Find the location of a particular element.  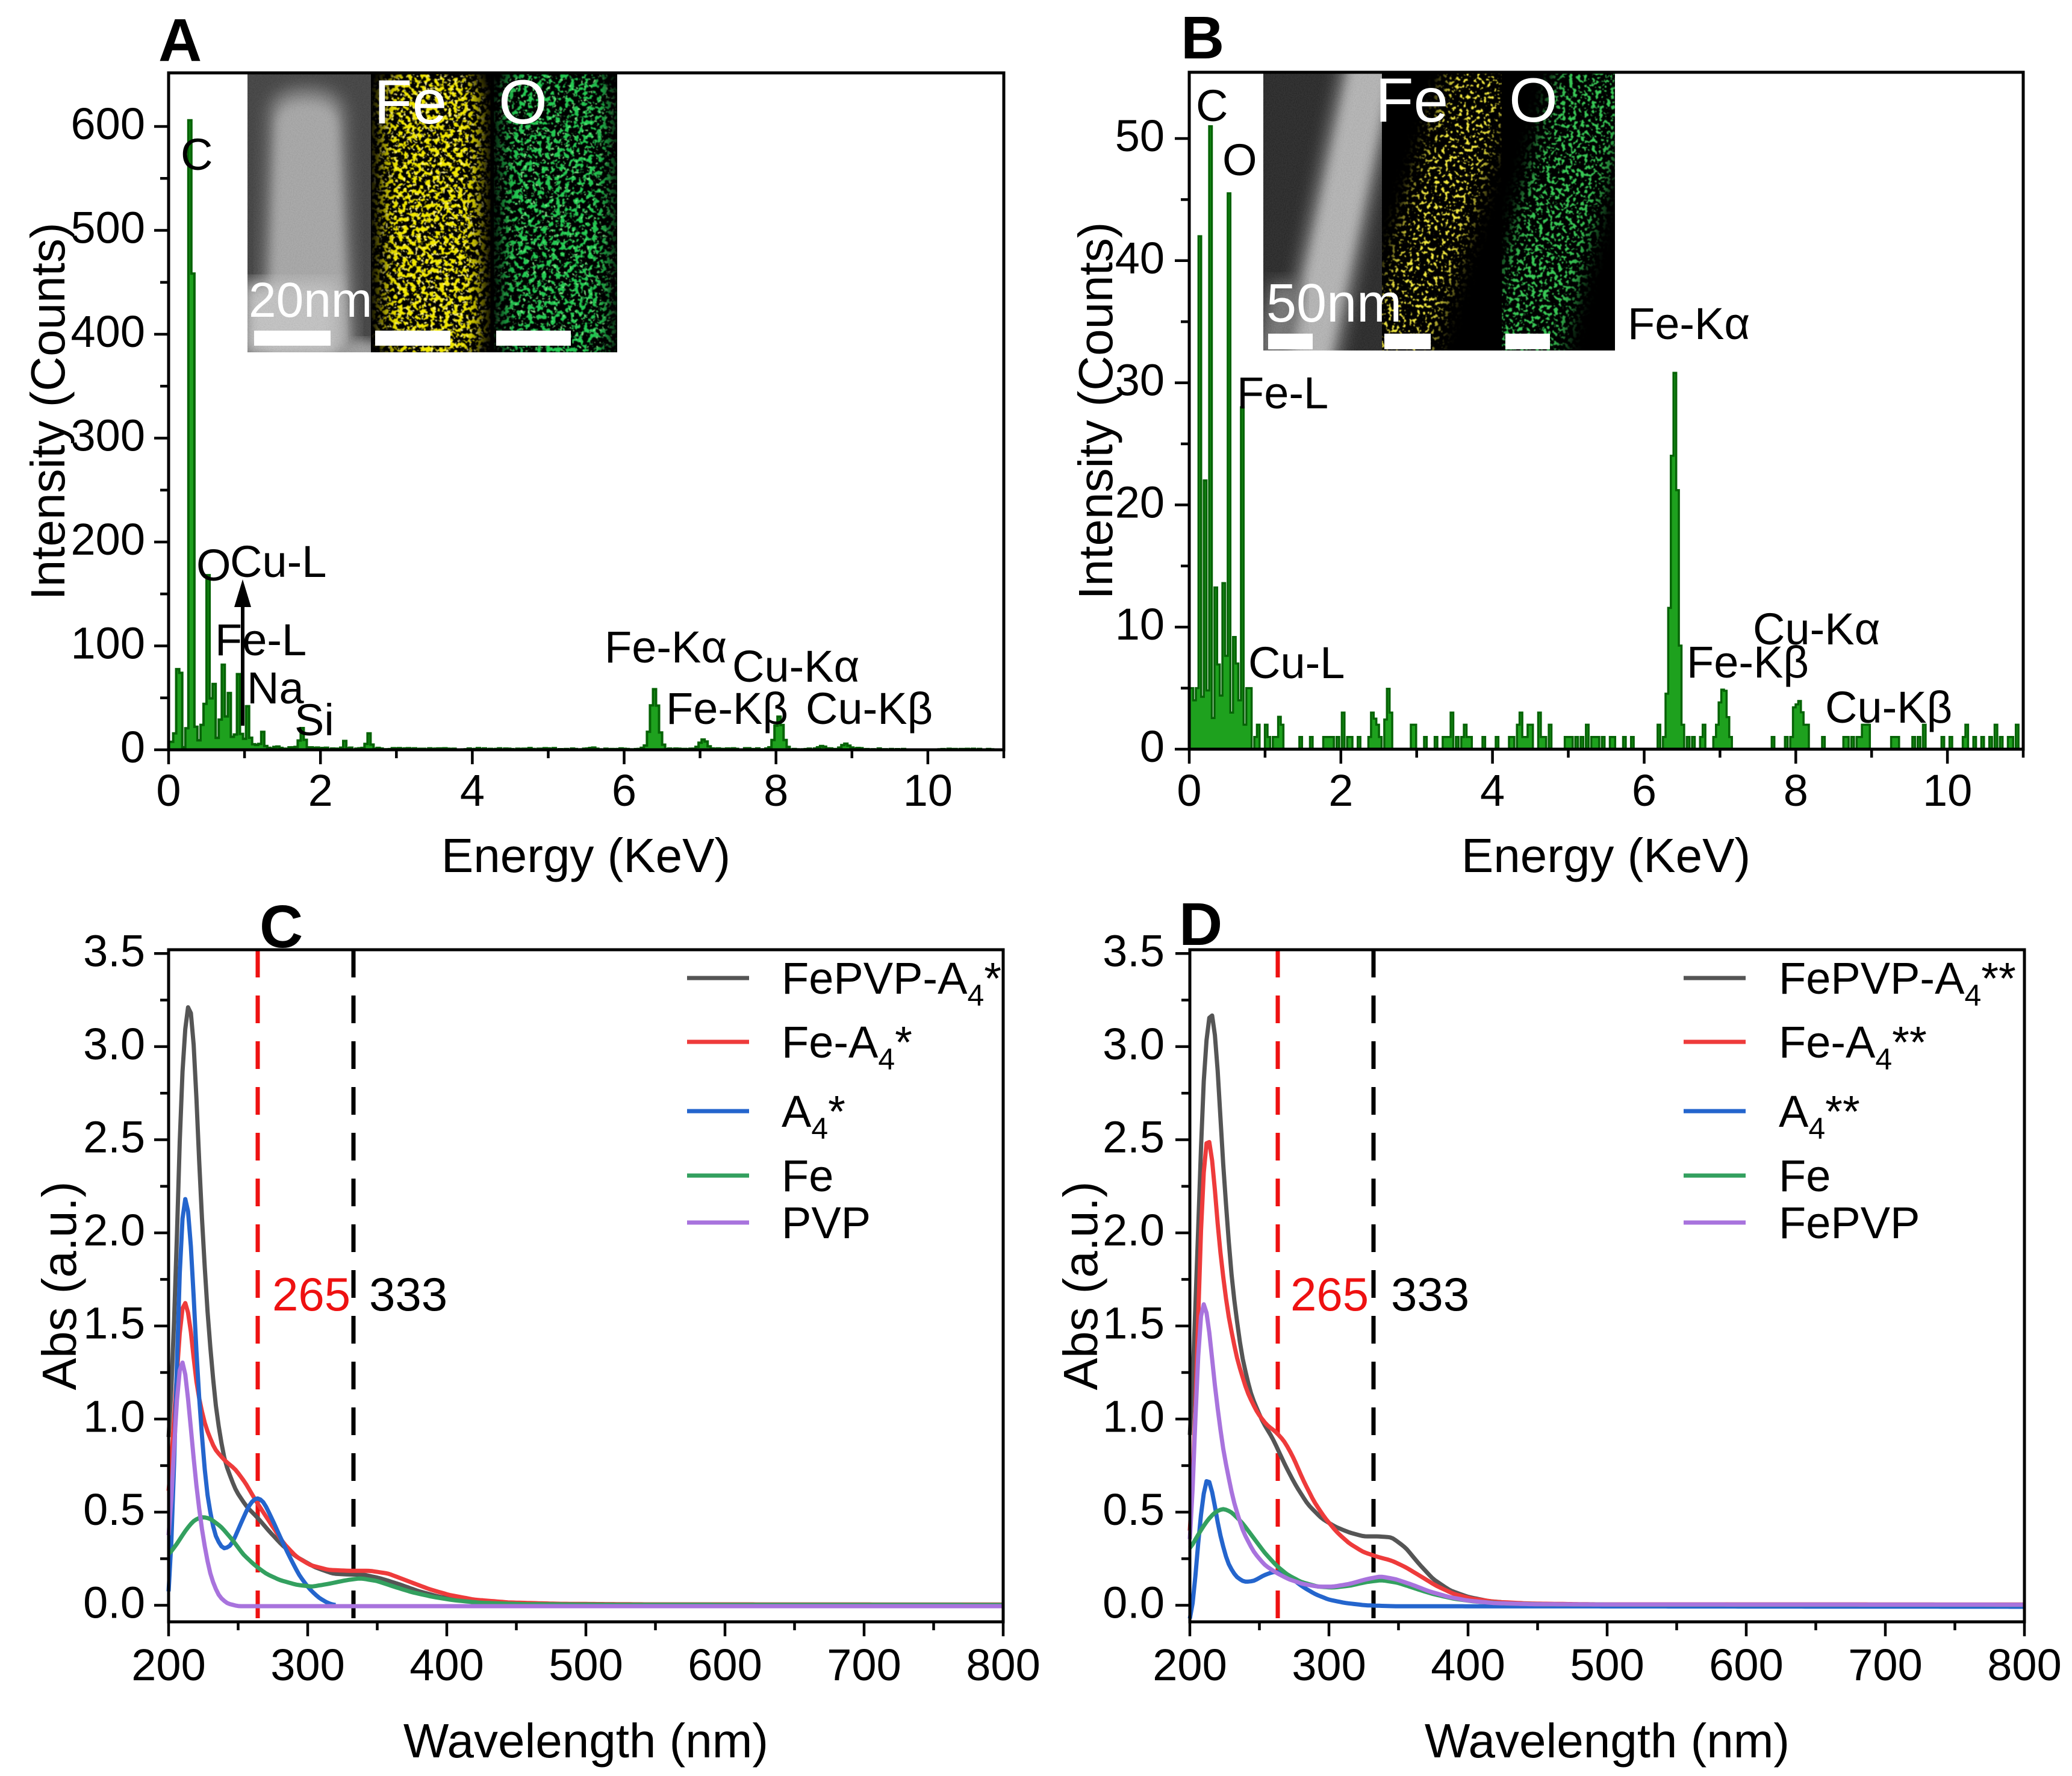

svg-text: 20nm is located at coordinates (311, 300).